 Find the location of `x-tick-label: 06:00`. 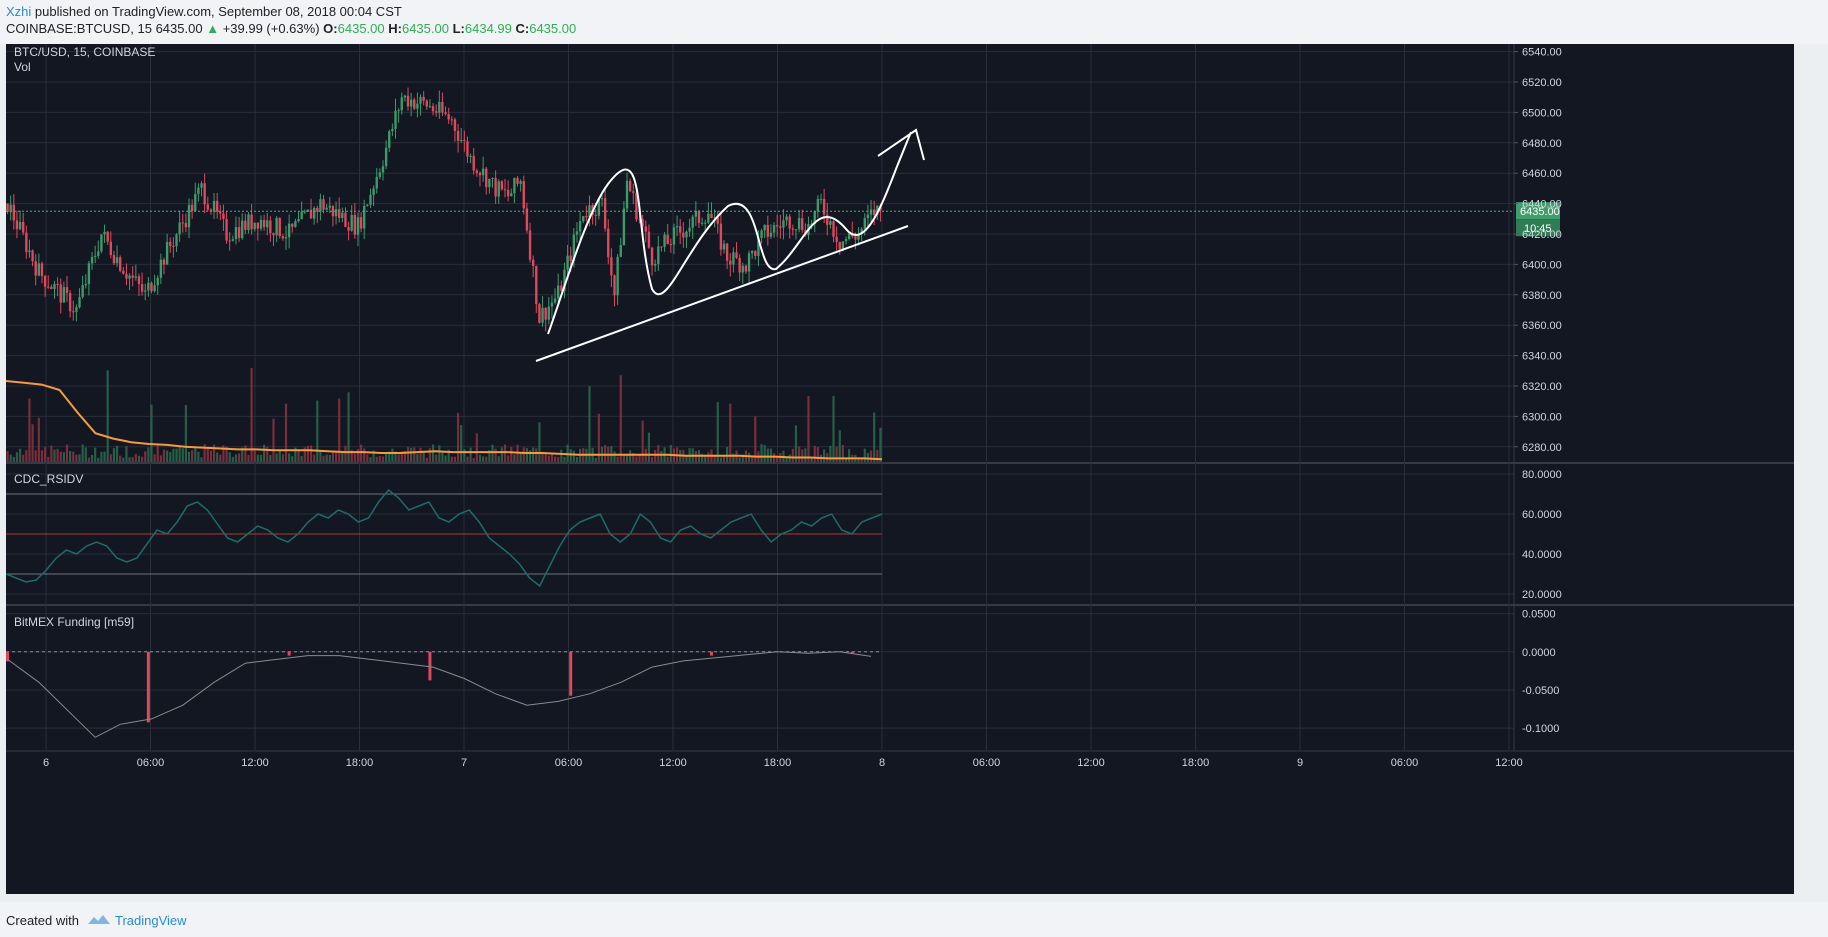

x-tick-label: 06:00 is located at coordinates (569, 763).